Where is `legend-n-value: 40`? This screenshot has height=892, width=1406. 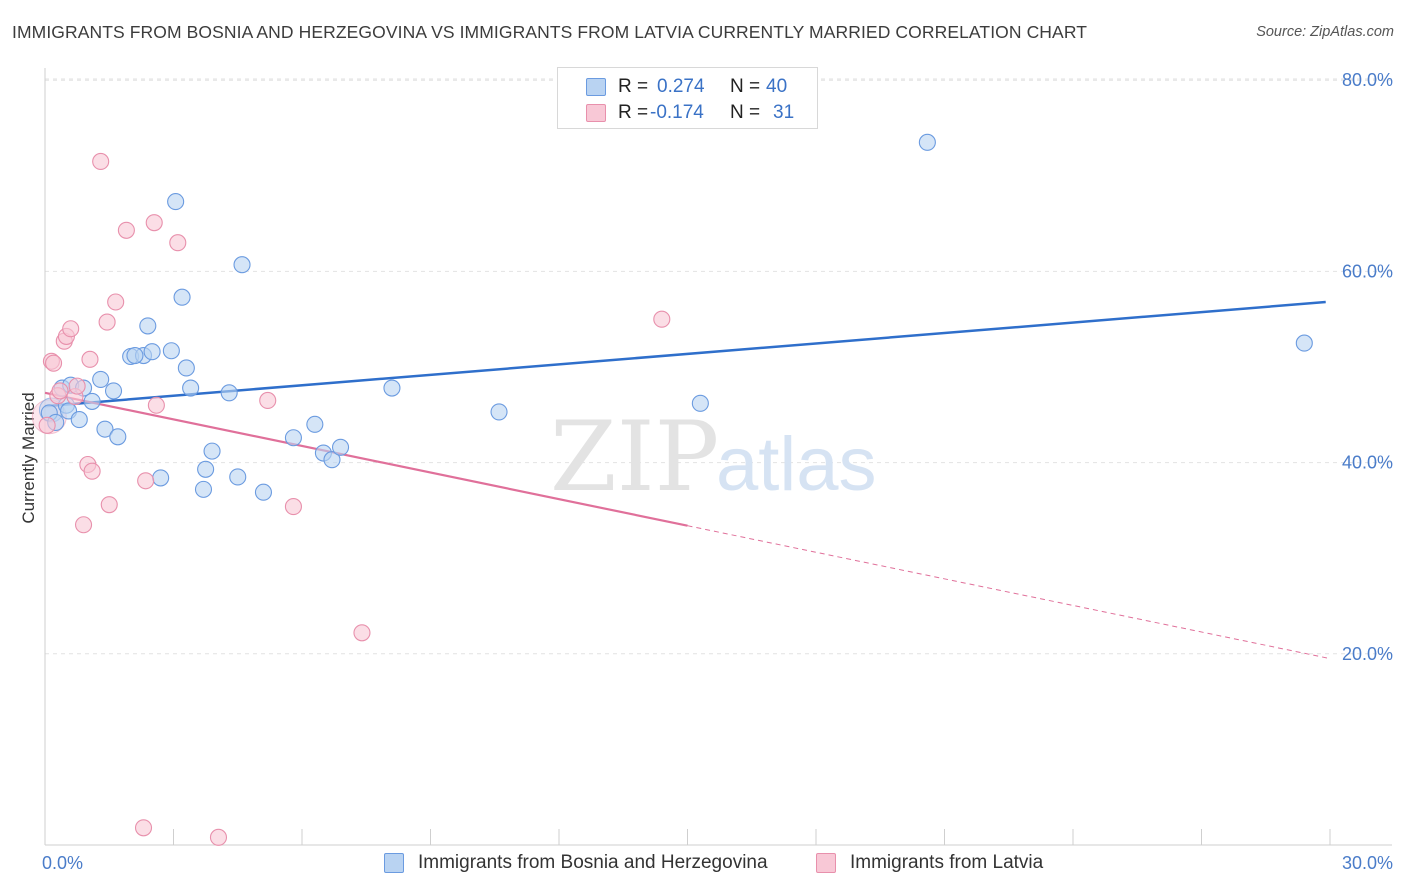 legend-n-value: 40 is located at coordinates (777, 86).